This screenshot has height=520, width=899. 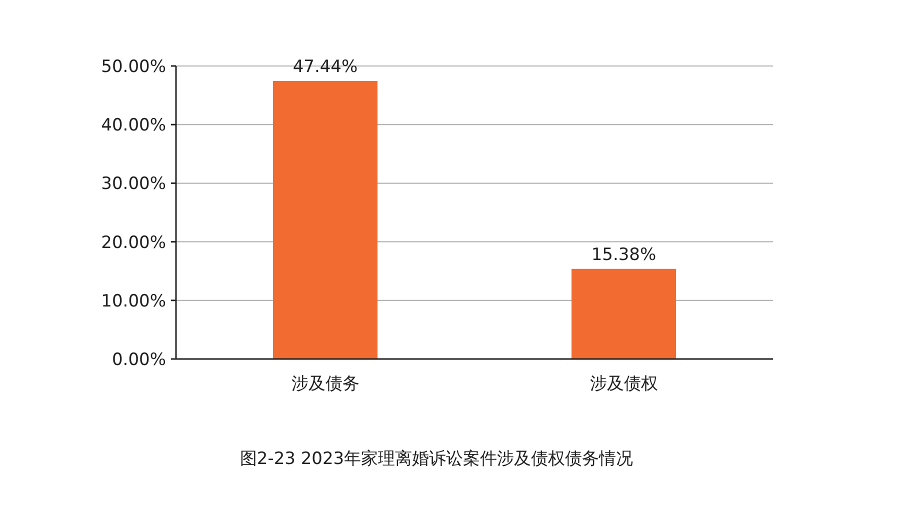 What do you see at coordinates (623, 254) in the screenshot?
I see `data-label: 15.38%` at bounding box center [623, 254].